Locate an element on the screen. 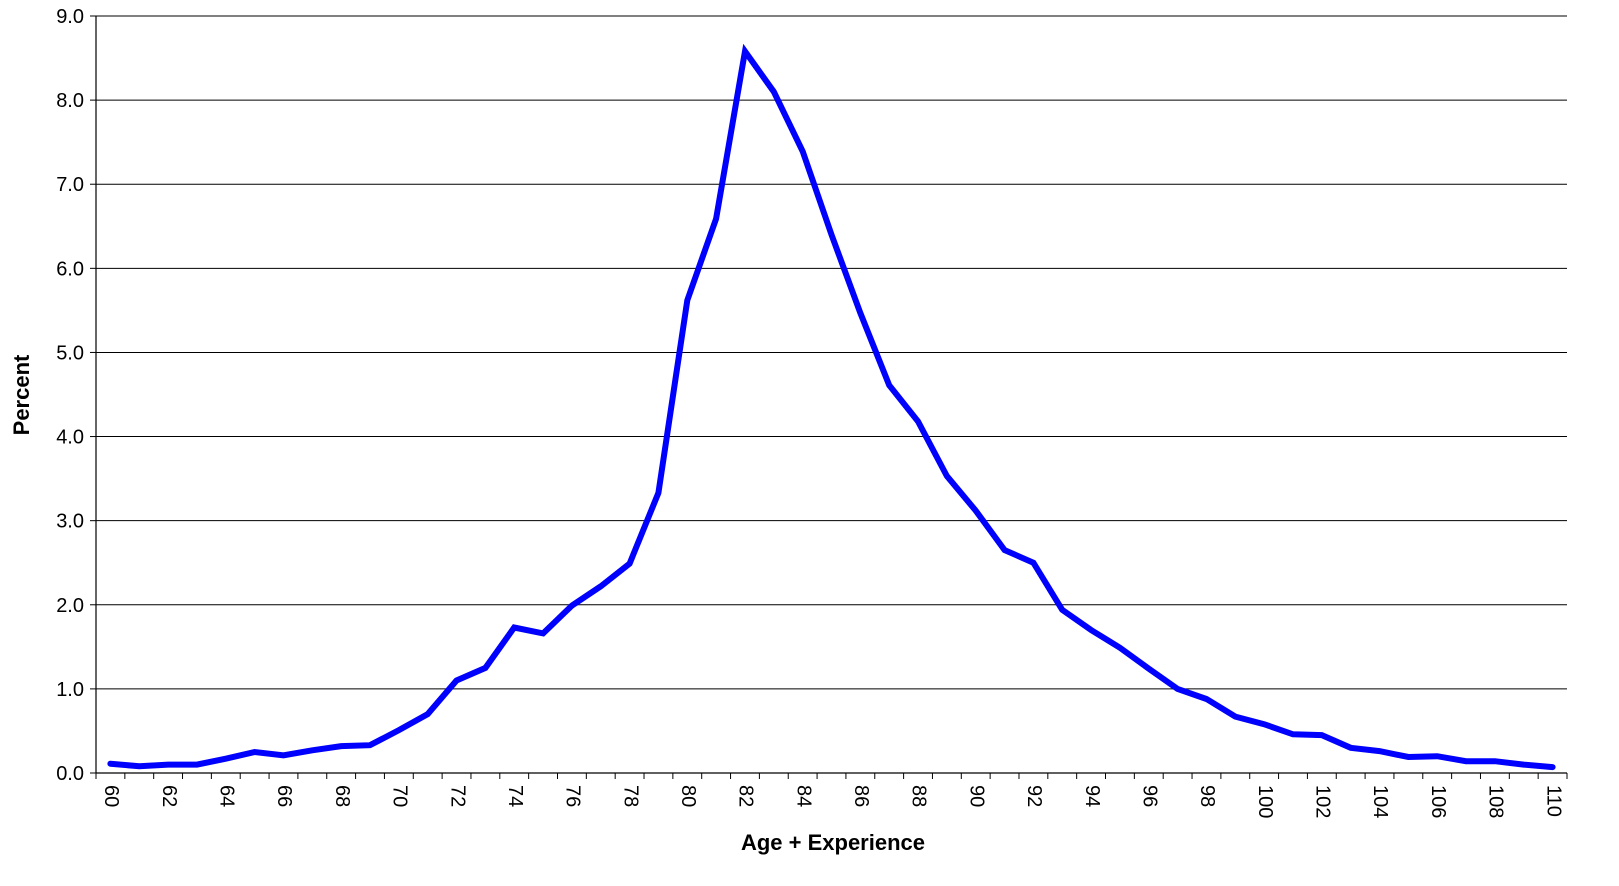  x-tick-label: 96 is located at coordinates (1149, 796).